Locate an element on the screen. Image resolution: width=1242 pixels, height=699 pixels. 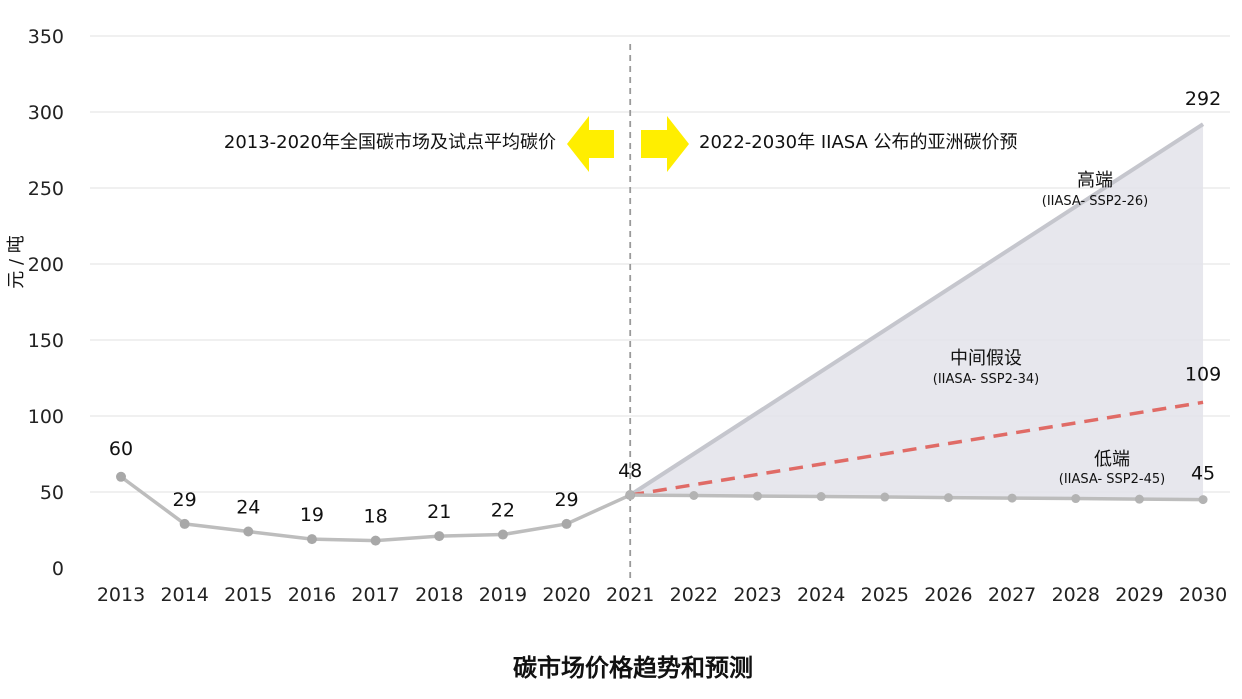
x-tick-label: 2015 is located at coordinates (248, 595).